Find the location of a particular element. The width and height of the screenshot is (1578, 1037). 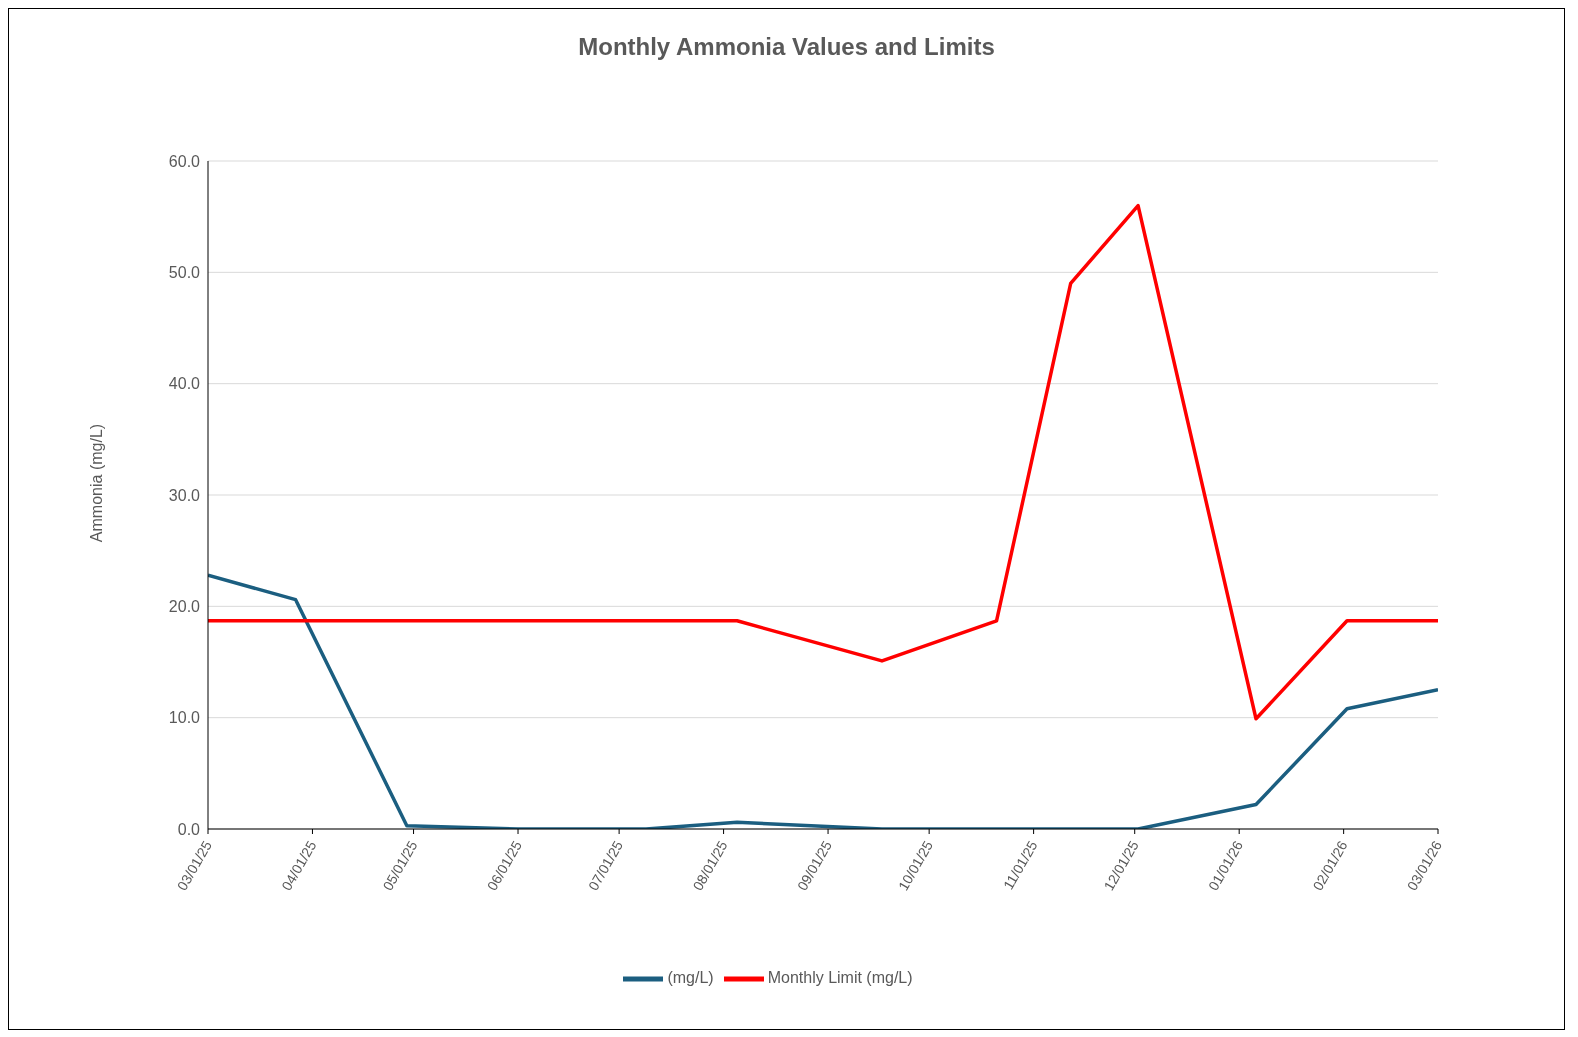

y-axis-title: Ammonia (mg/L) is located at coordinates (97, 483).